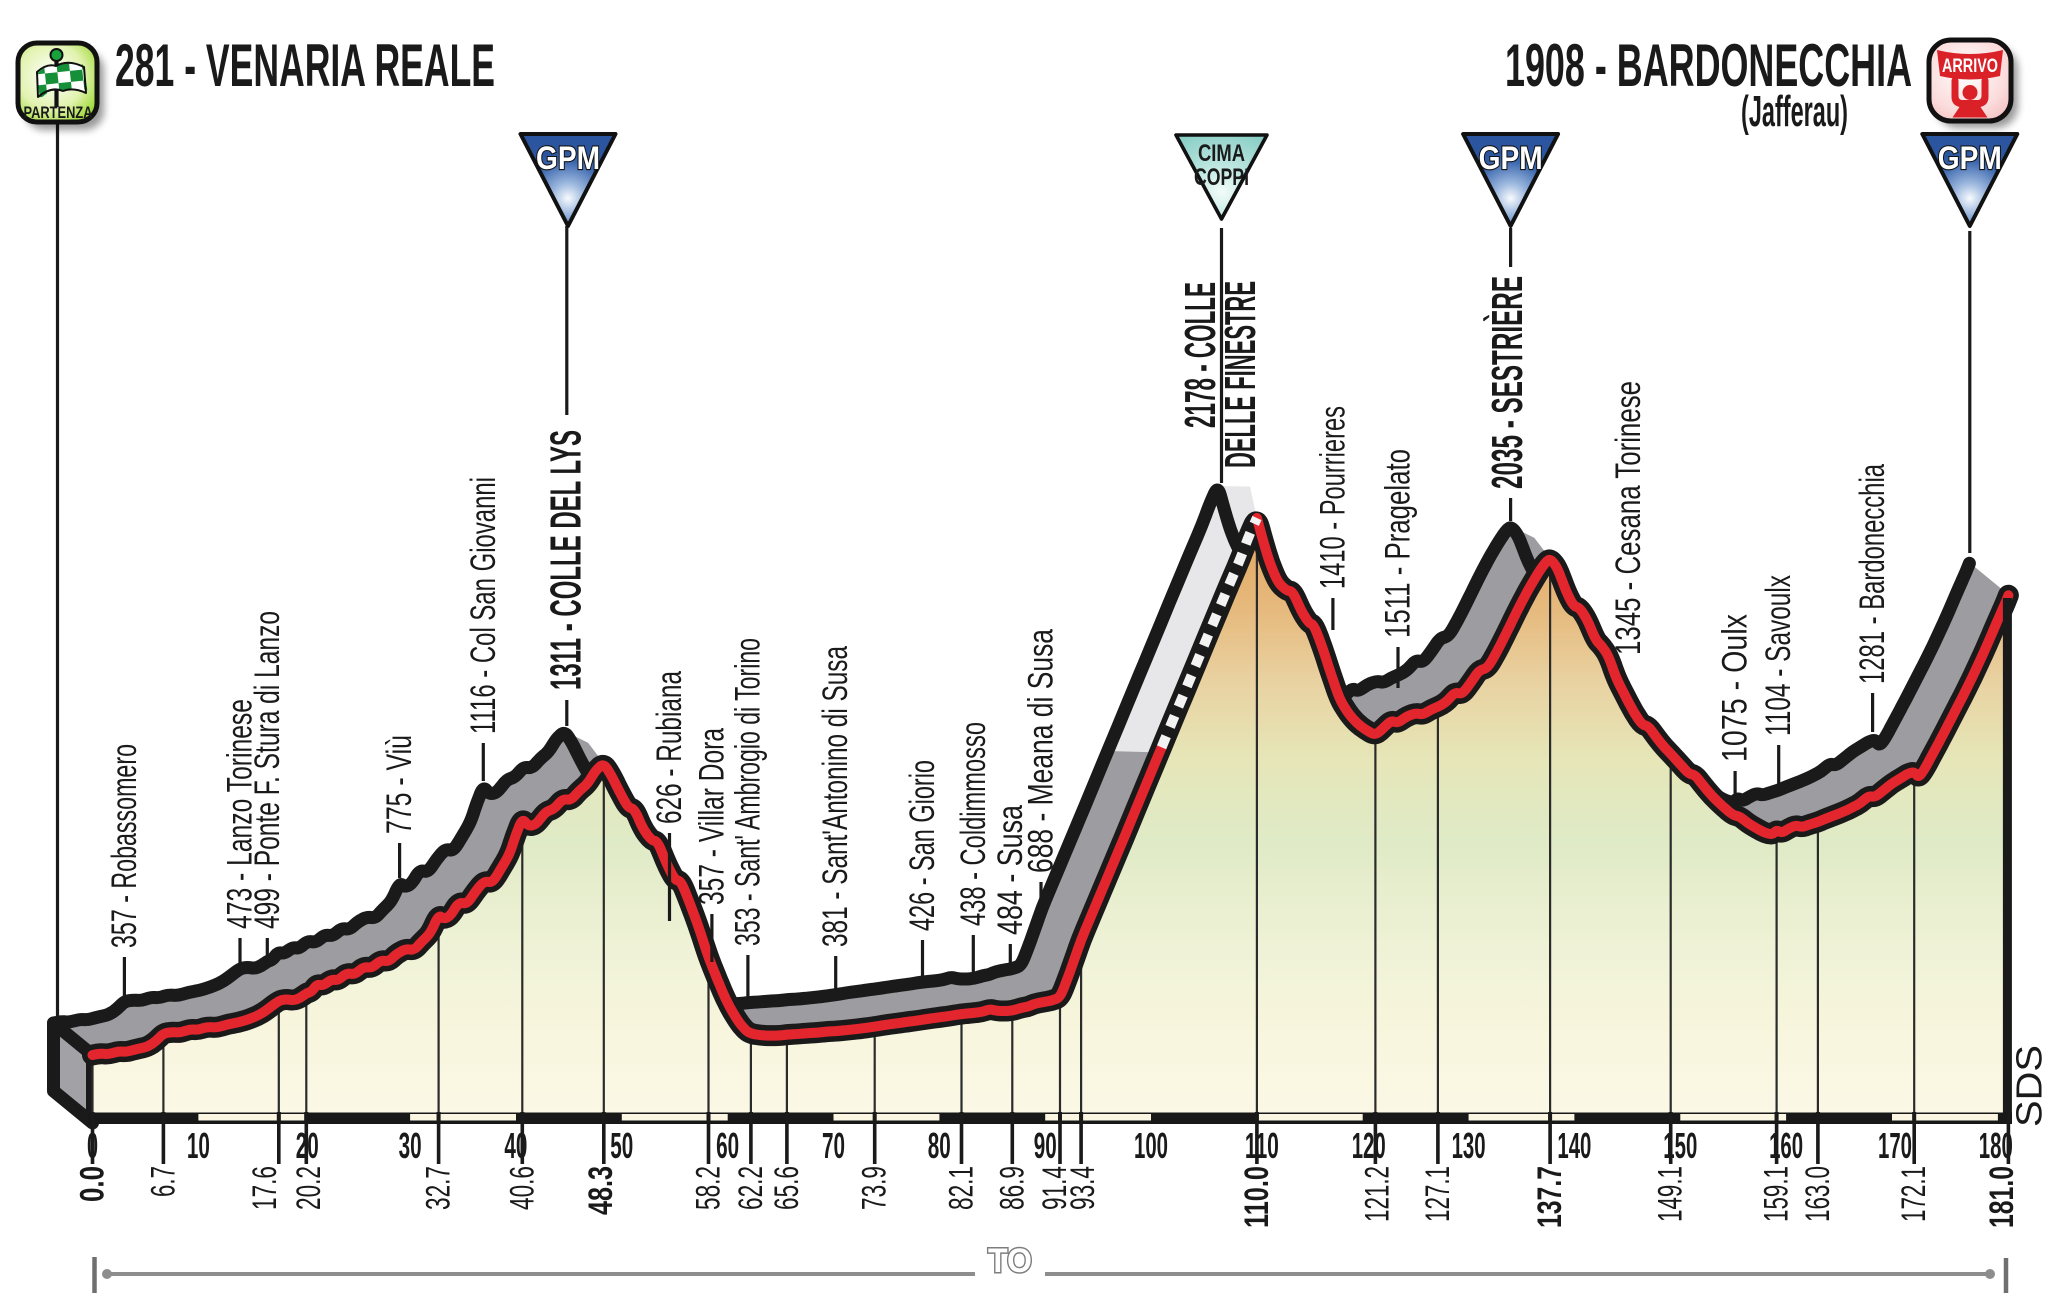  Describe the element at coordinates (515, 1145) in the screenshot. I see `svg-text: 40` at that location.